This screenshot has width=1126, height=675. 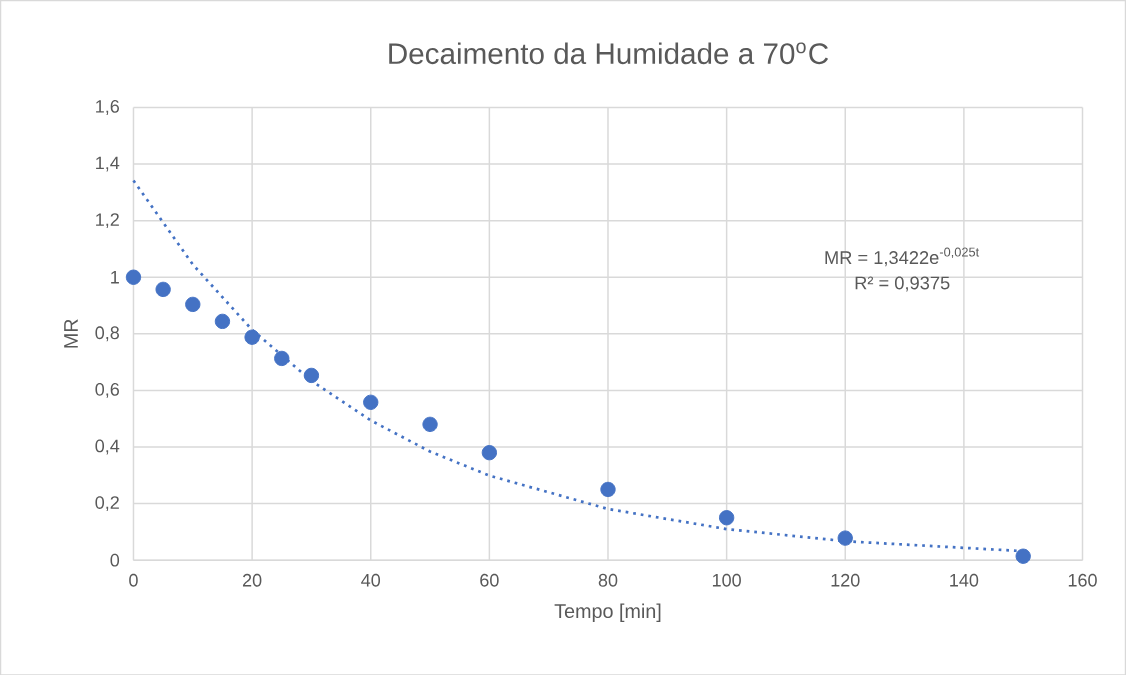 I want to click on y-tick-label: 1,2, so click(x=107, y=220).